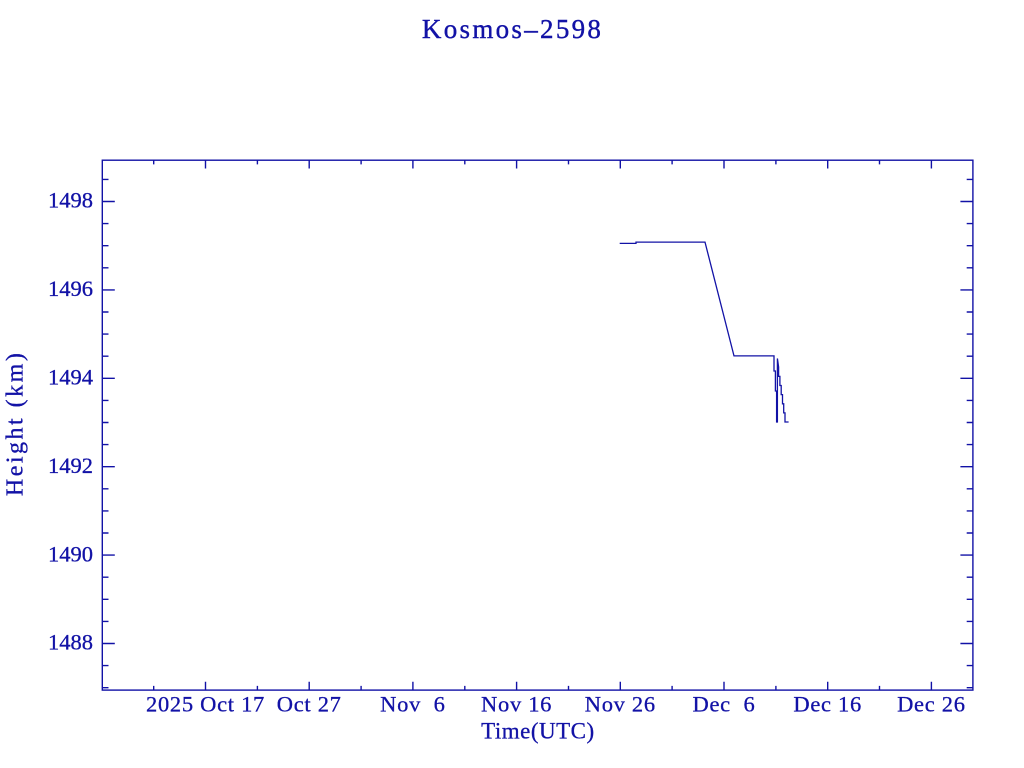 The height and width of the screenshot is (768, 1024). What do you see at coordinates (516, 704) in the screenshot?
I see `svg-text: Nov 16` at bounding box center [516, 704].